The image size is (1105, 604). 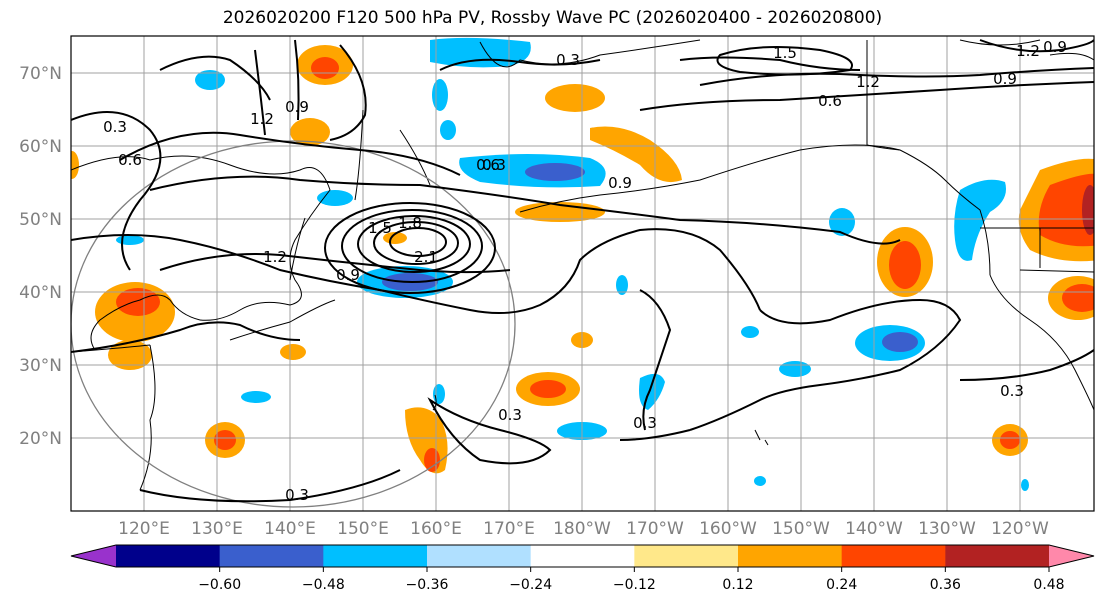 What do you see at coordinates (40, 439) in the screenshot?
I see `lat-label: 20°N` at bounding box center [40, 439].